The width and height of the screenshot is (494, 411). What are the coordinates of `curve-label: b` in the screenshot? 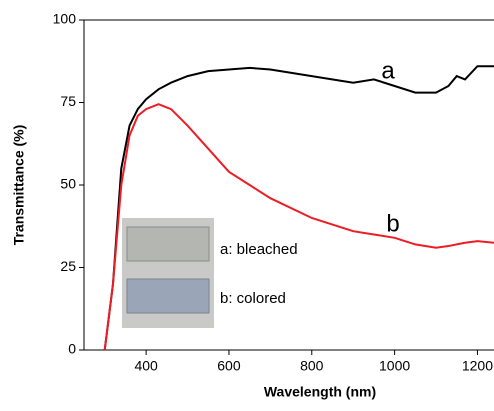 It's located at (392, 223).